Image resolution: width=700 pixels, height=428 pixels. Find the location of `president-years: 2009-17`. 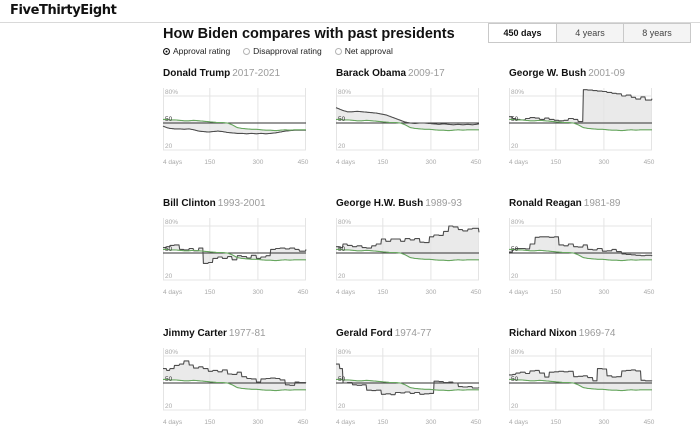

president-years: 2009-17 is located at coordinates (426, 73).